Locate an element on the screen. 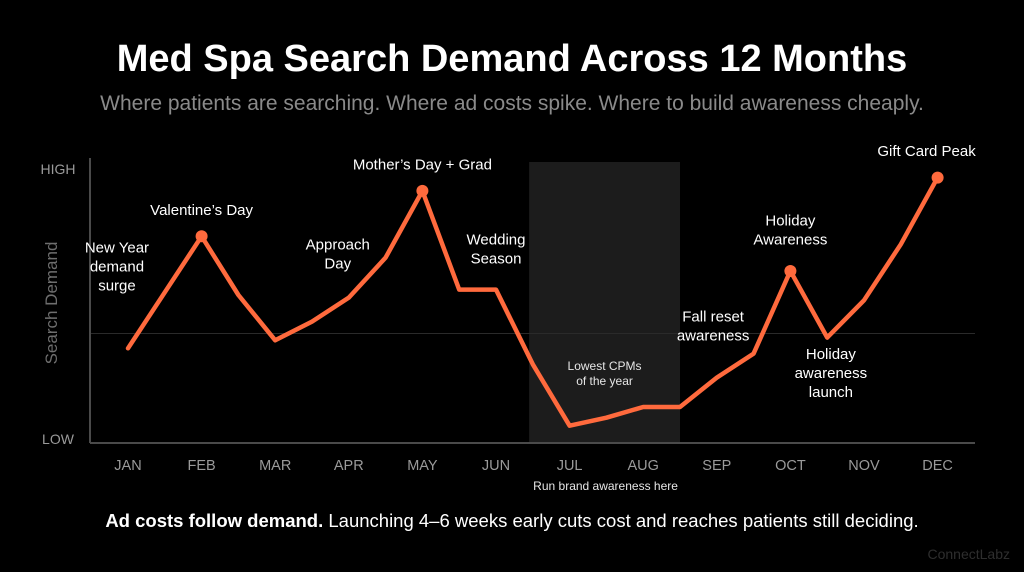 Image resolution: width=1024 pixels, height=572 pixels. y-axis-title: Search Demand is located at coordinates (51, 303).